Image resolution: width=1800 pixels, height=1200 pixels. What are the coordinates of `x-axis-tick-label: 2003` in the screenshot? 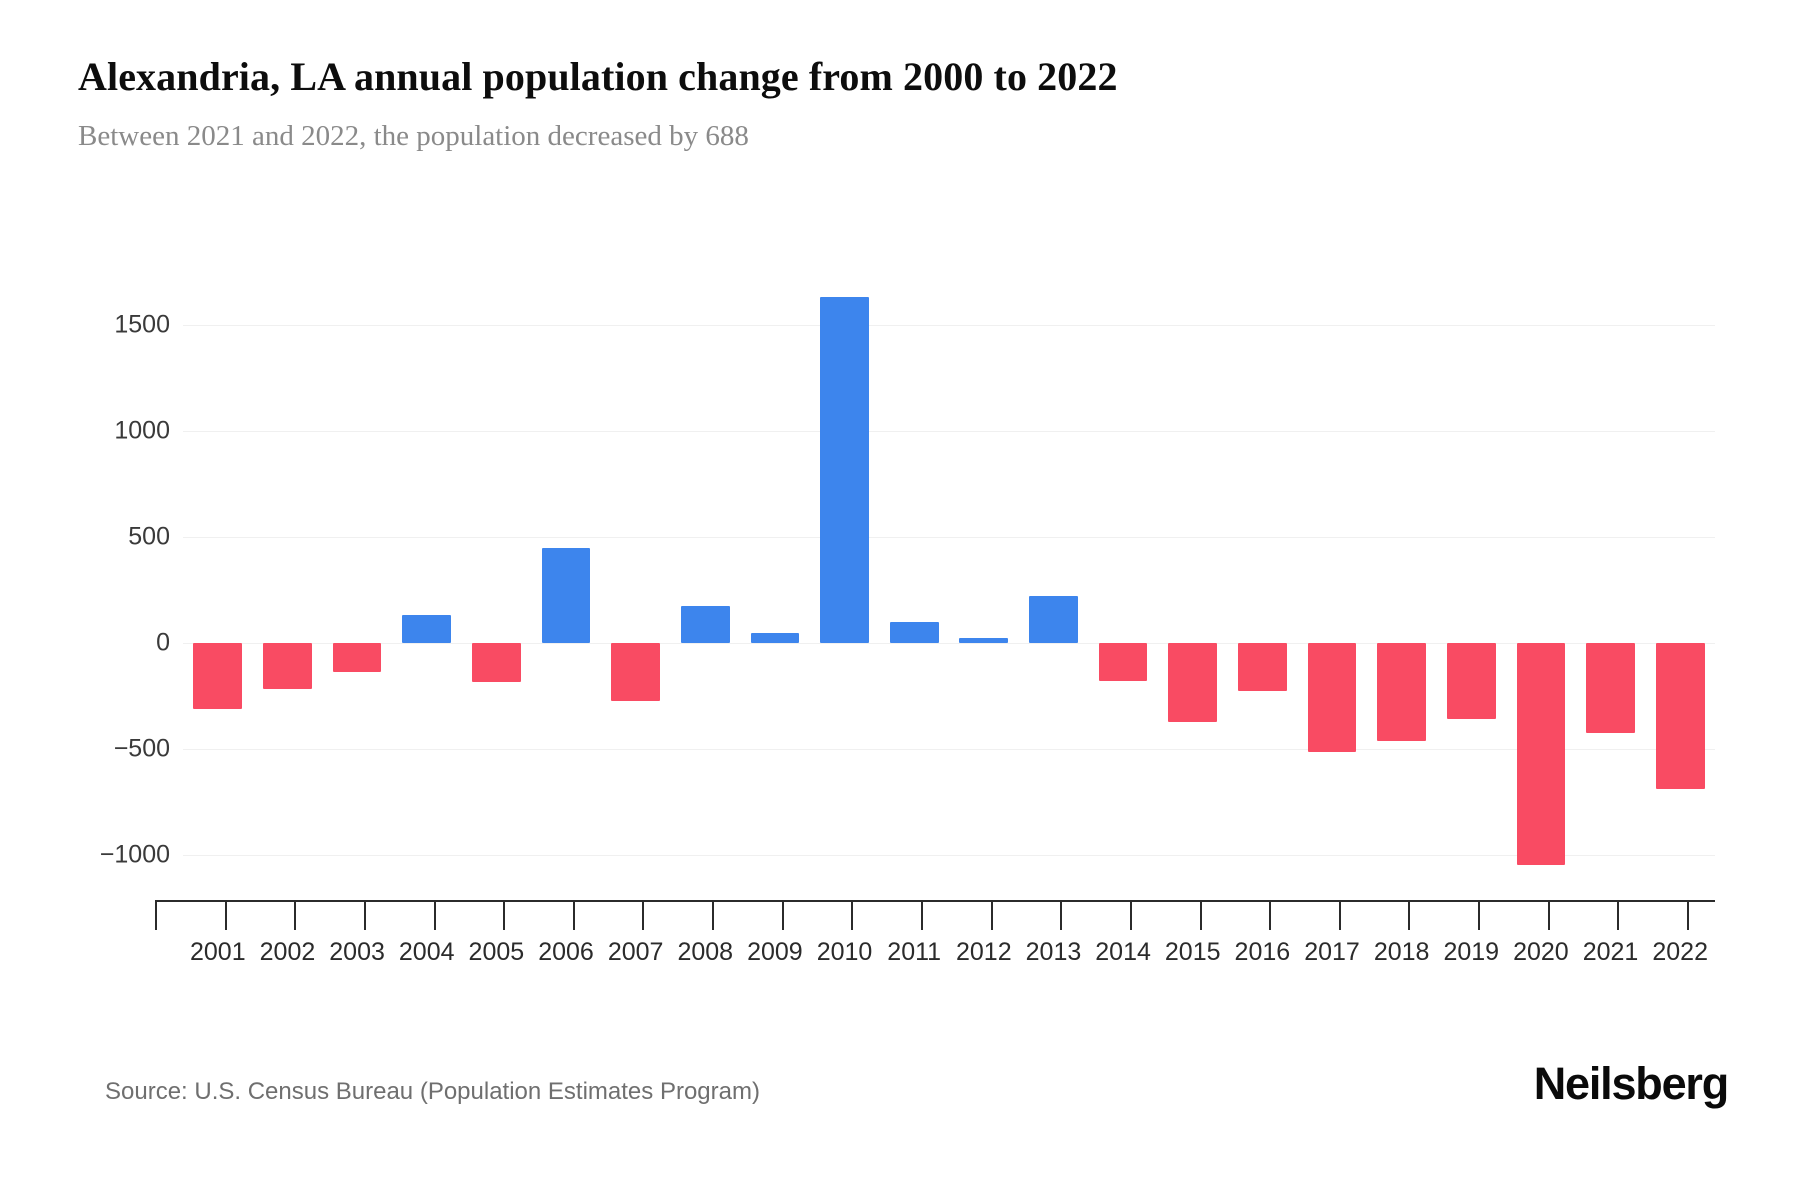 It's located at (357, 952).